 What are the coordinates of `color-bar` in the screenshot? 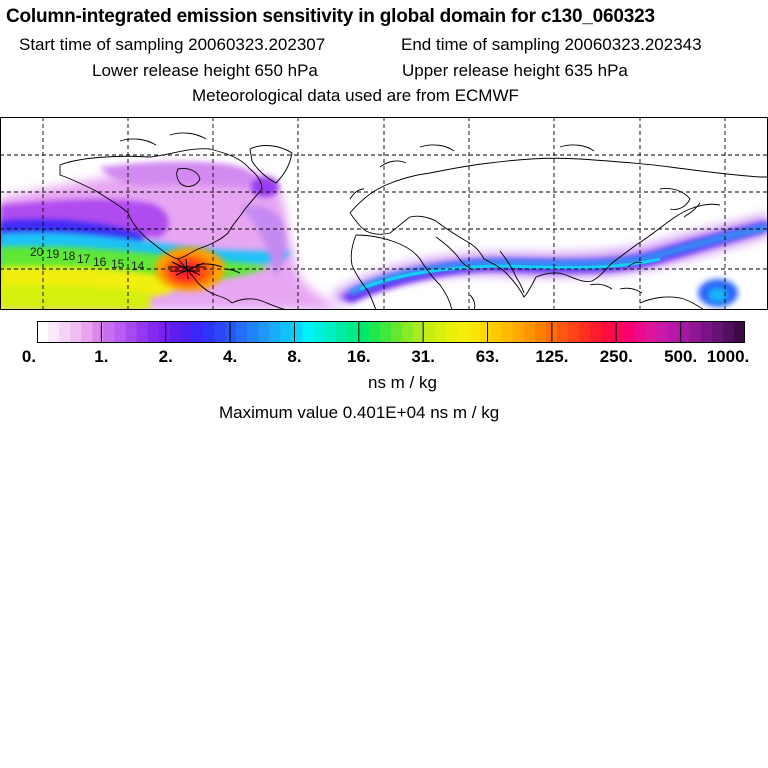 It's located at (391, 332).